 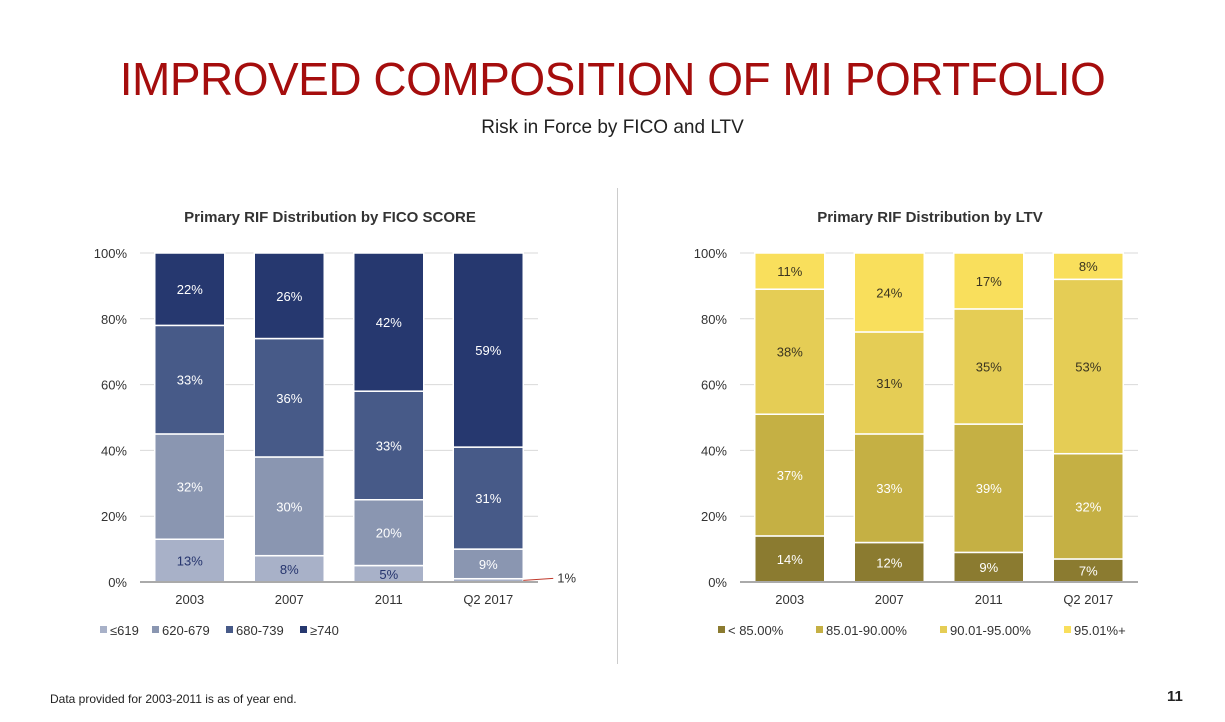 What do you see at coordinates (330, 217) in the screenshot?
I see `chart-title: Primary RIF Distribution by FICO SCORE` at bounding box center [330, 217].